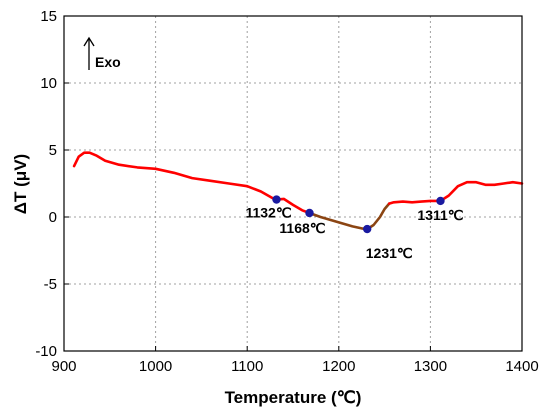 The width and height of the screenshot is (550, 416). I want to click on y-axis-title: ΔT (μV), so click(20, 184).